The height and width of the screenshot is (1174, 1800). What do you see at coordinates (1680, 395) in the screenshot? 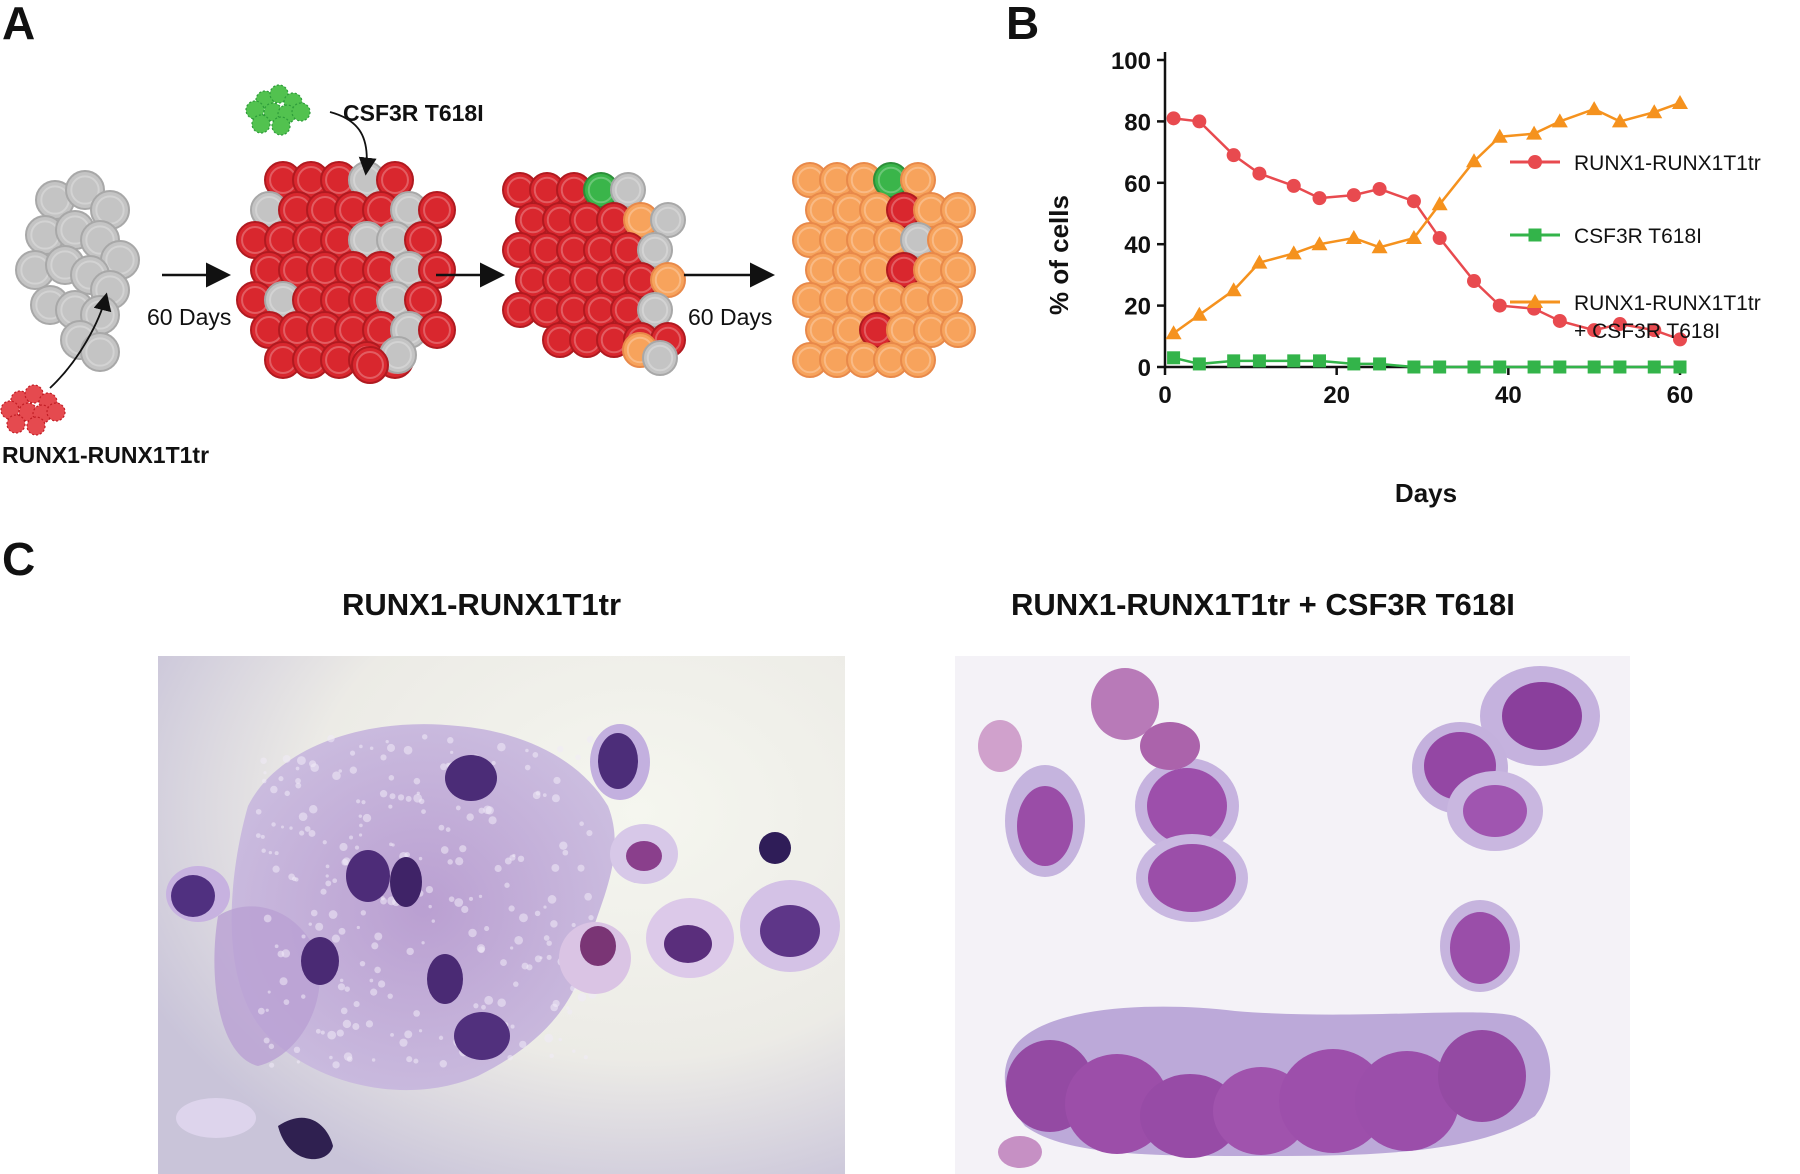
I see `x-tick-label: 60` at bounding box center [1680, 395].